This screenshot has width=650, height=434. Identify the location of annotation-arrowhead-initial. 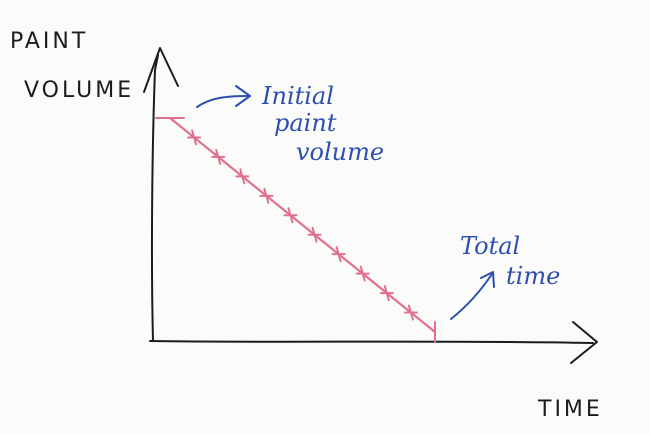
(243, 96).